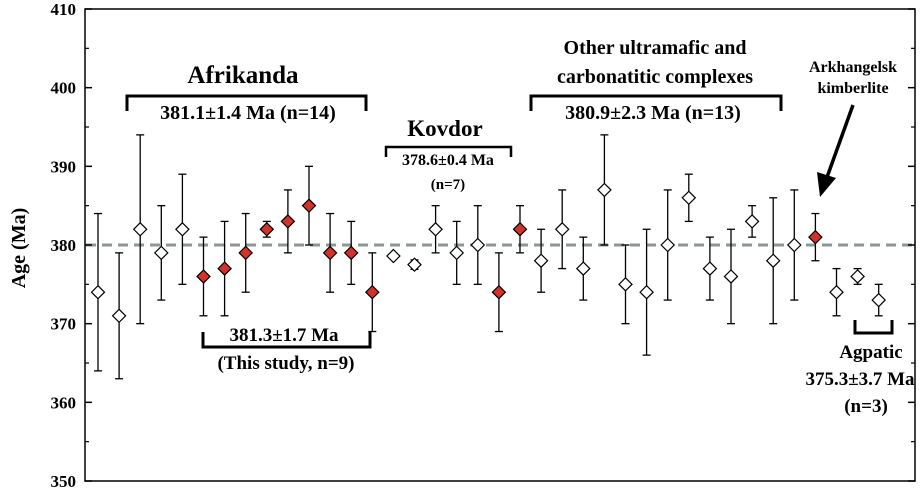 The height and width of the screenshot is (491, 922). I want to click on y-tick-label: 390, so click(64, 166).